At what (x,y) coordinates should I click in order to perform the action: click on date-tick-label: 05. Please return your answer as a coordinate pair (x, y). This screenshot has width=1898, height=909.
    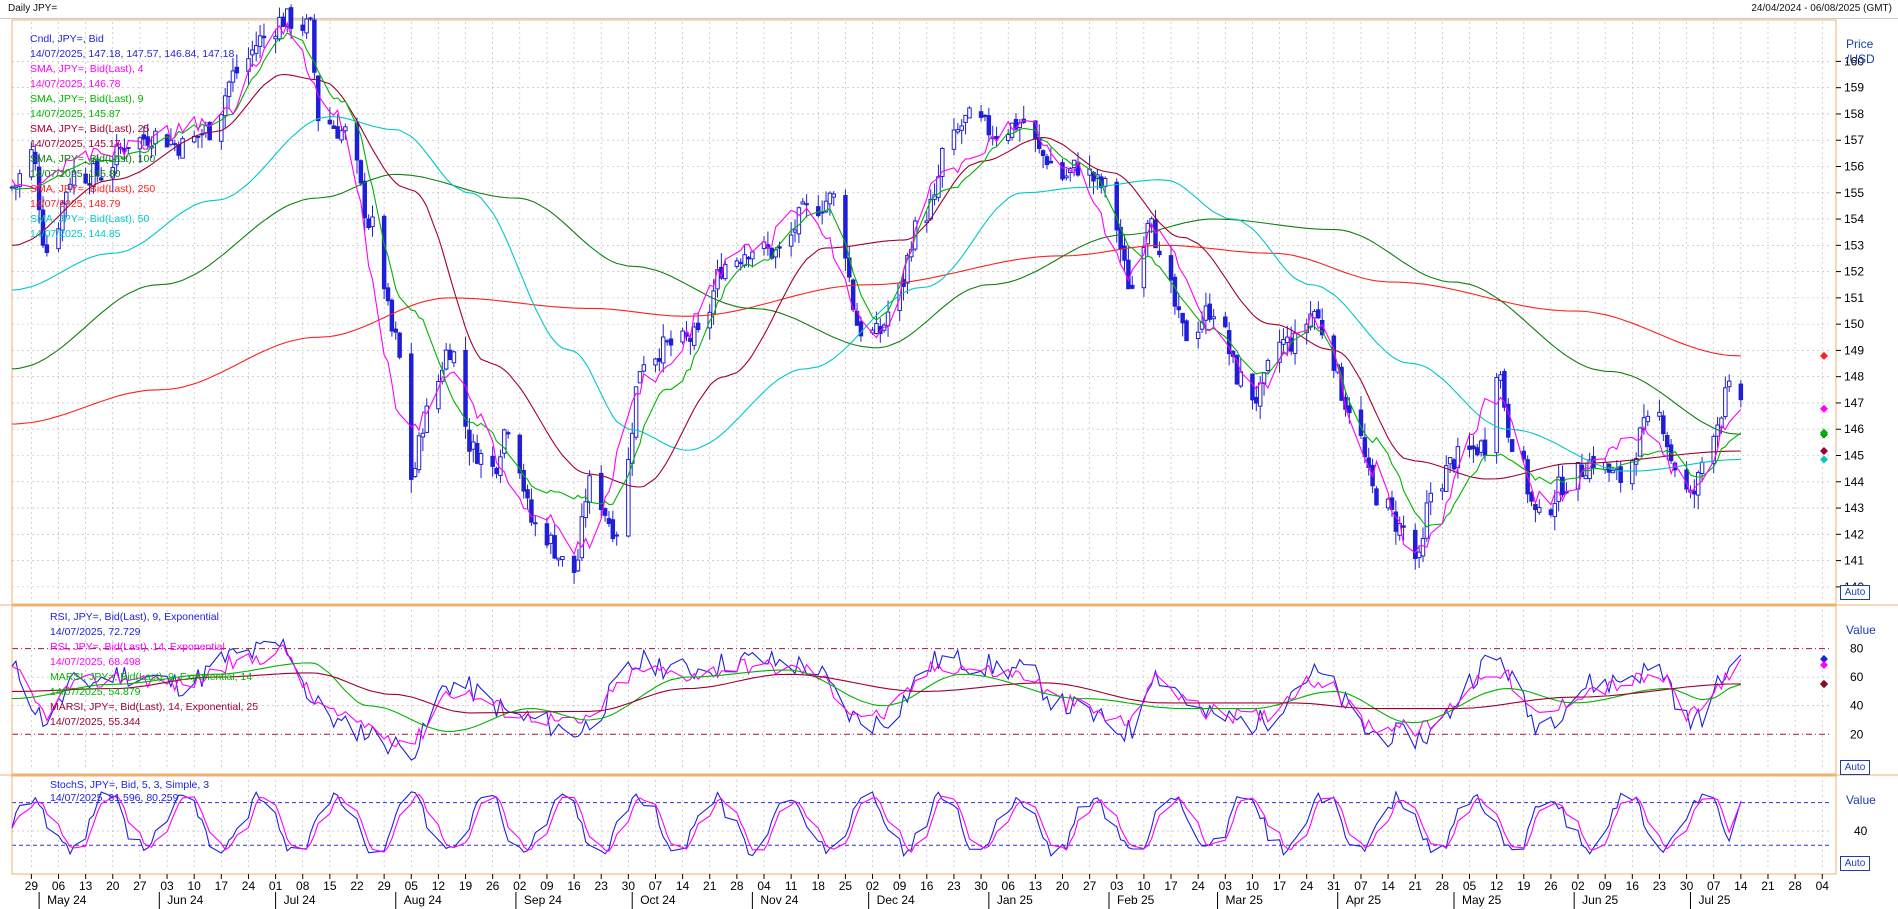
    Looking at the image, I should click on (1470, 886).